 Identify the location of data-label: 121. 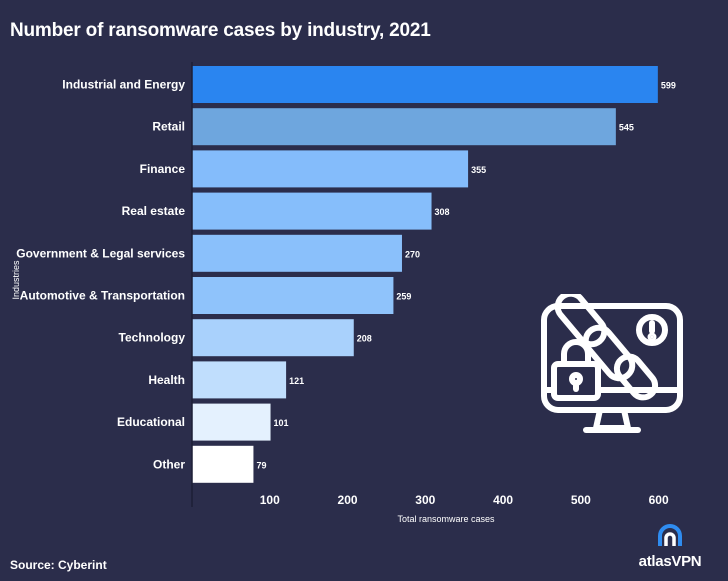
(296, 381).